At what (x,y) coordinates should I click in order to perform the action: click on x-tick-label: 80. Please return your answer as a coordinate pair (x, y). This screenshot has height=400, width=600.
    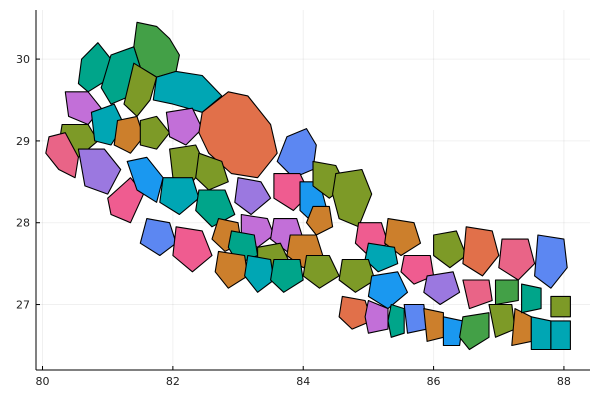
    Looking at the image, I should click on (43, 381).